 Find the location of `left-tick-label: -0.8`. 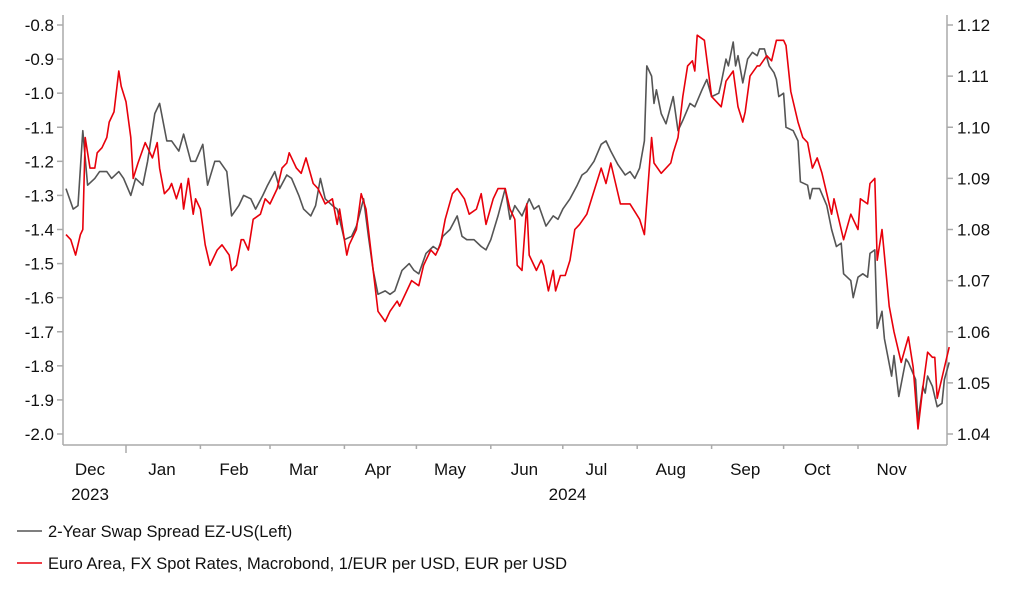

left-tick-label: -0.8 is located at coordinates (39, 25).